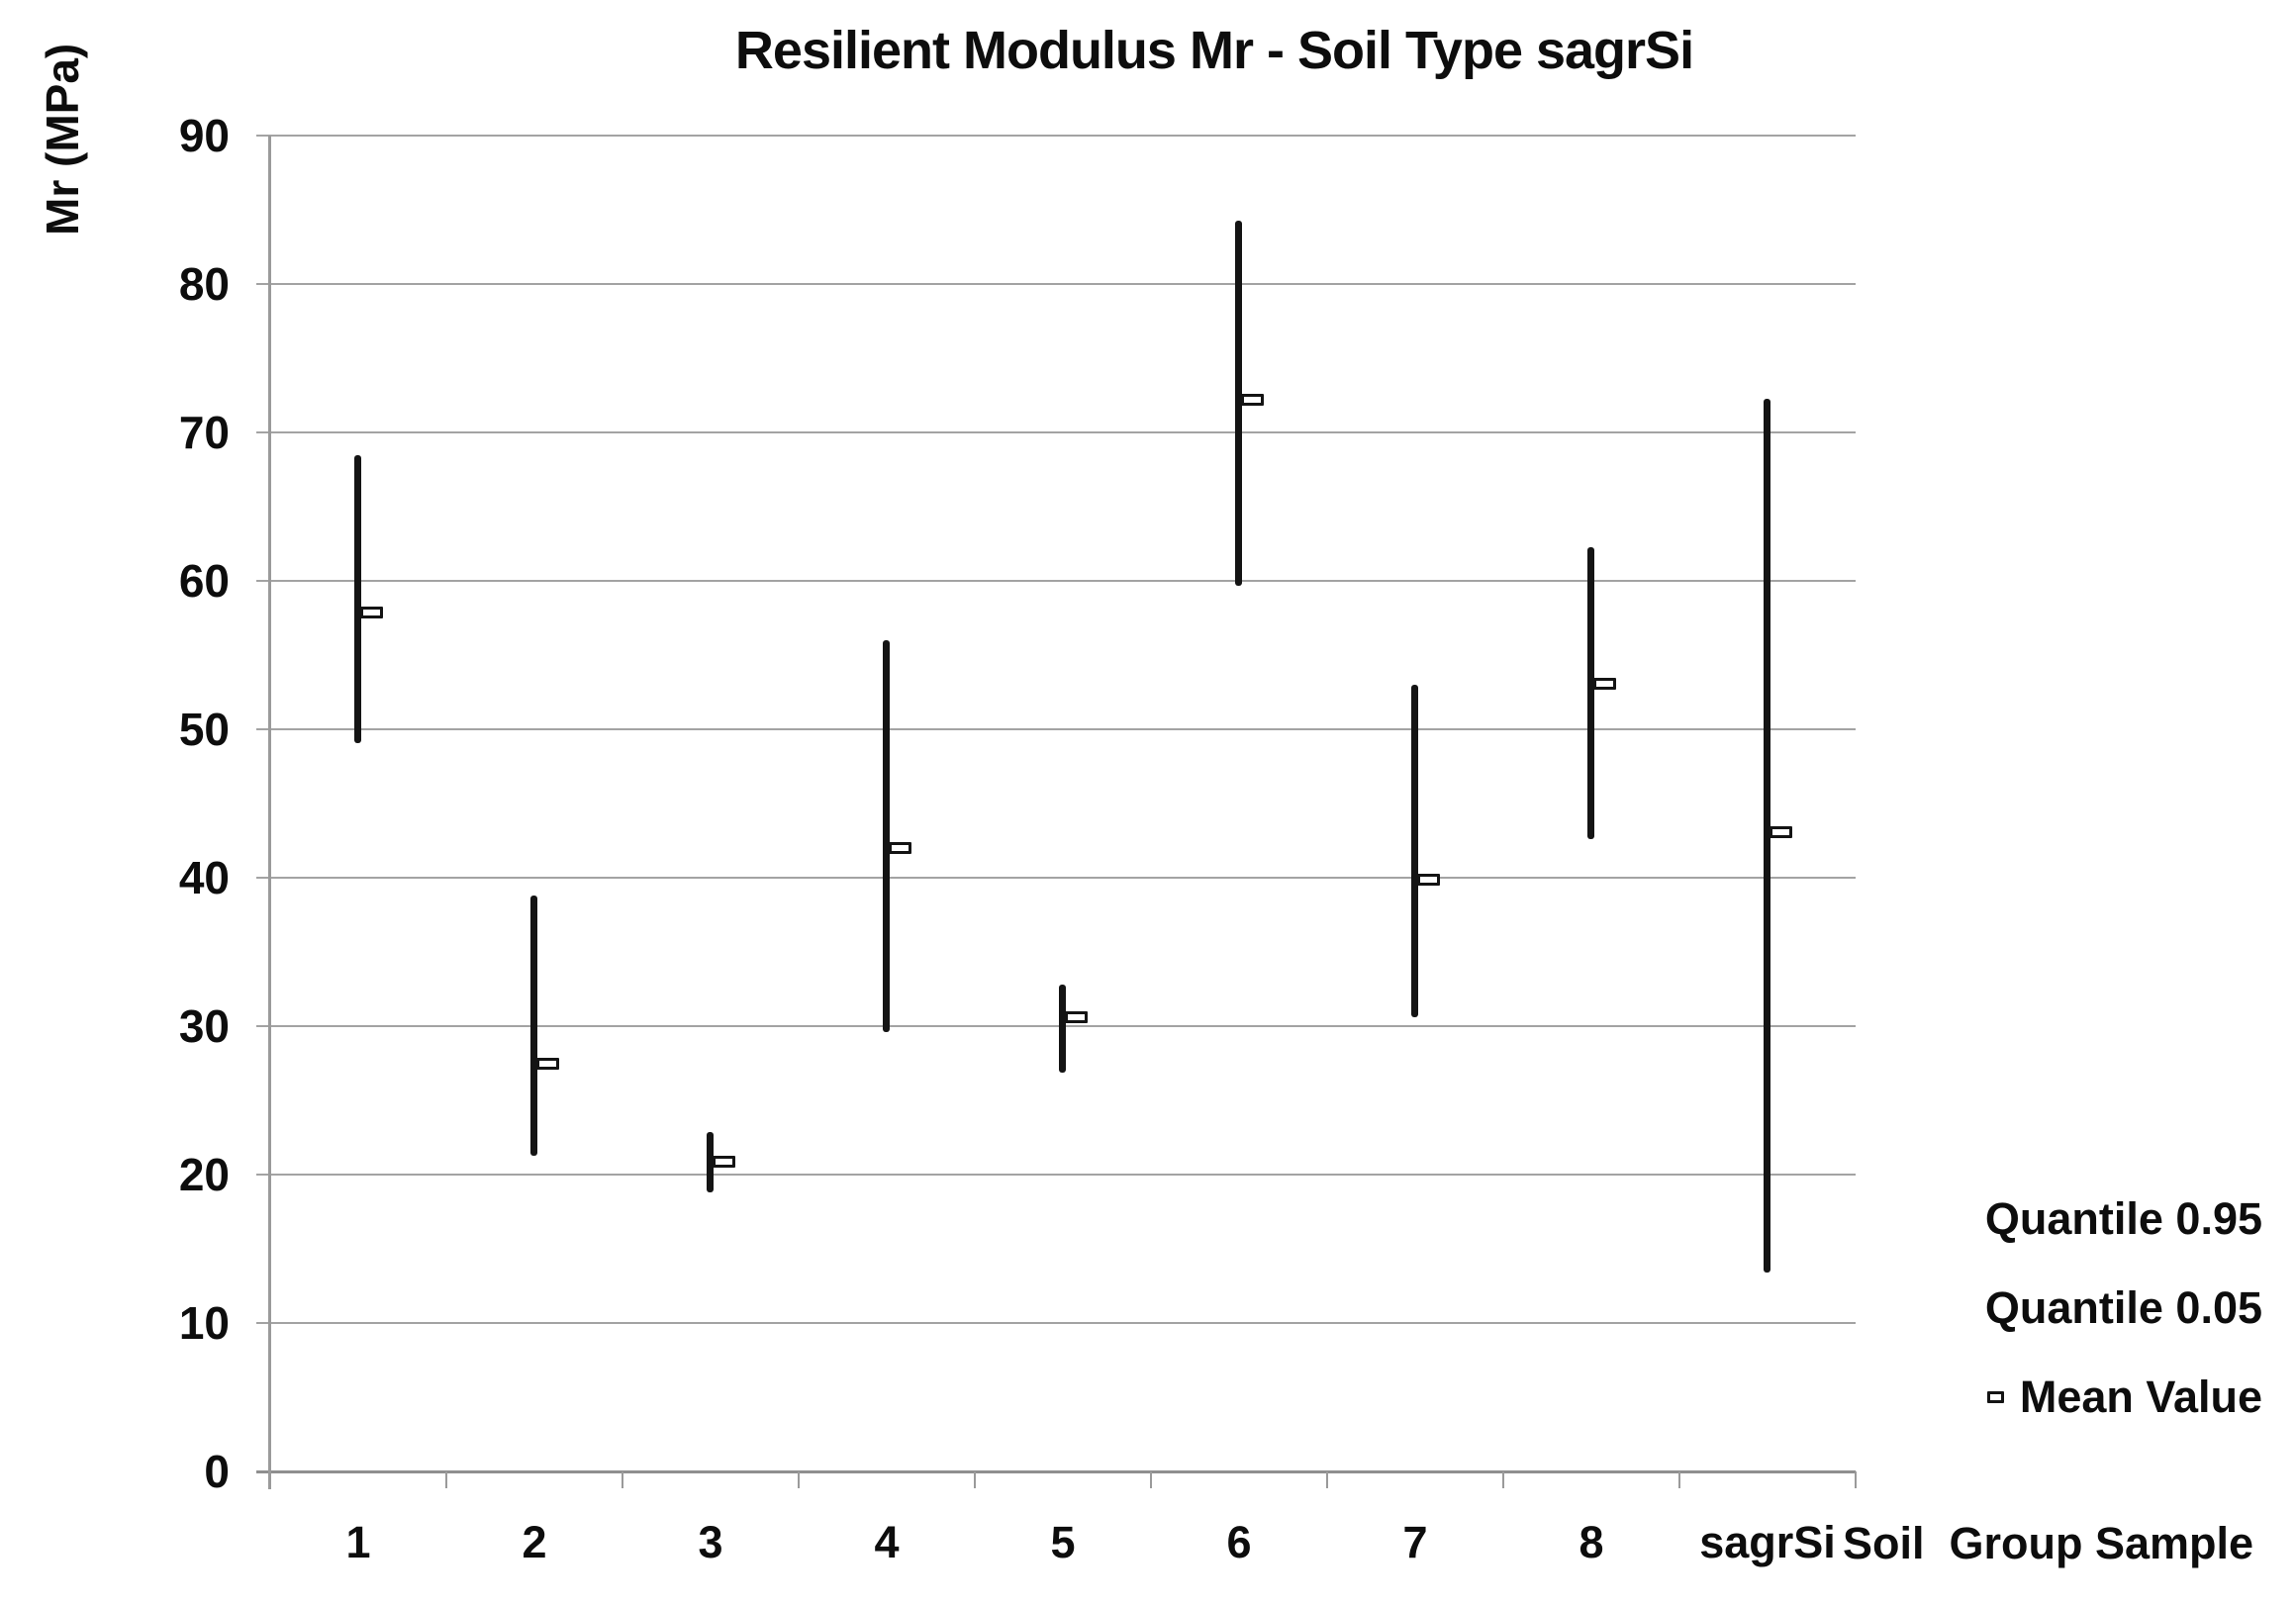 The image size is (2296, 1607). I want to click on legend-entry-quantile-095: Quantile 0.95, so click(2123, 1219).